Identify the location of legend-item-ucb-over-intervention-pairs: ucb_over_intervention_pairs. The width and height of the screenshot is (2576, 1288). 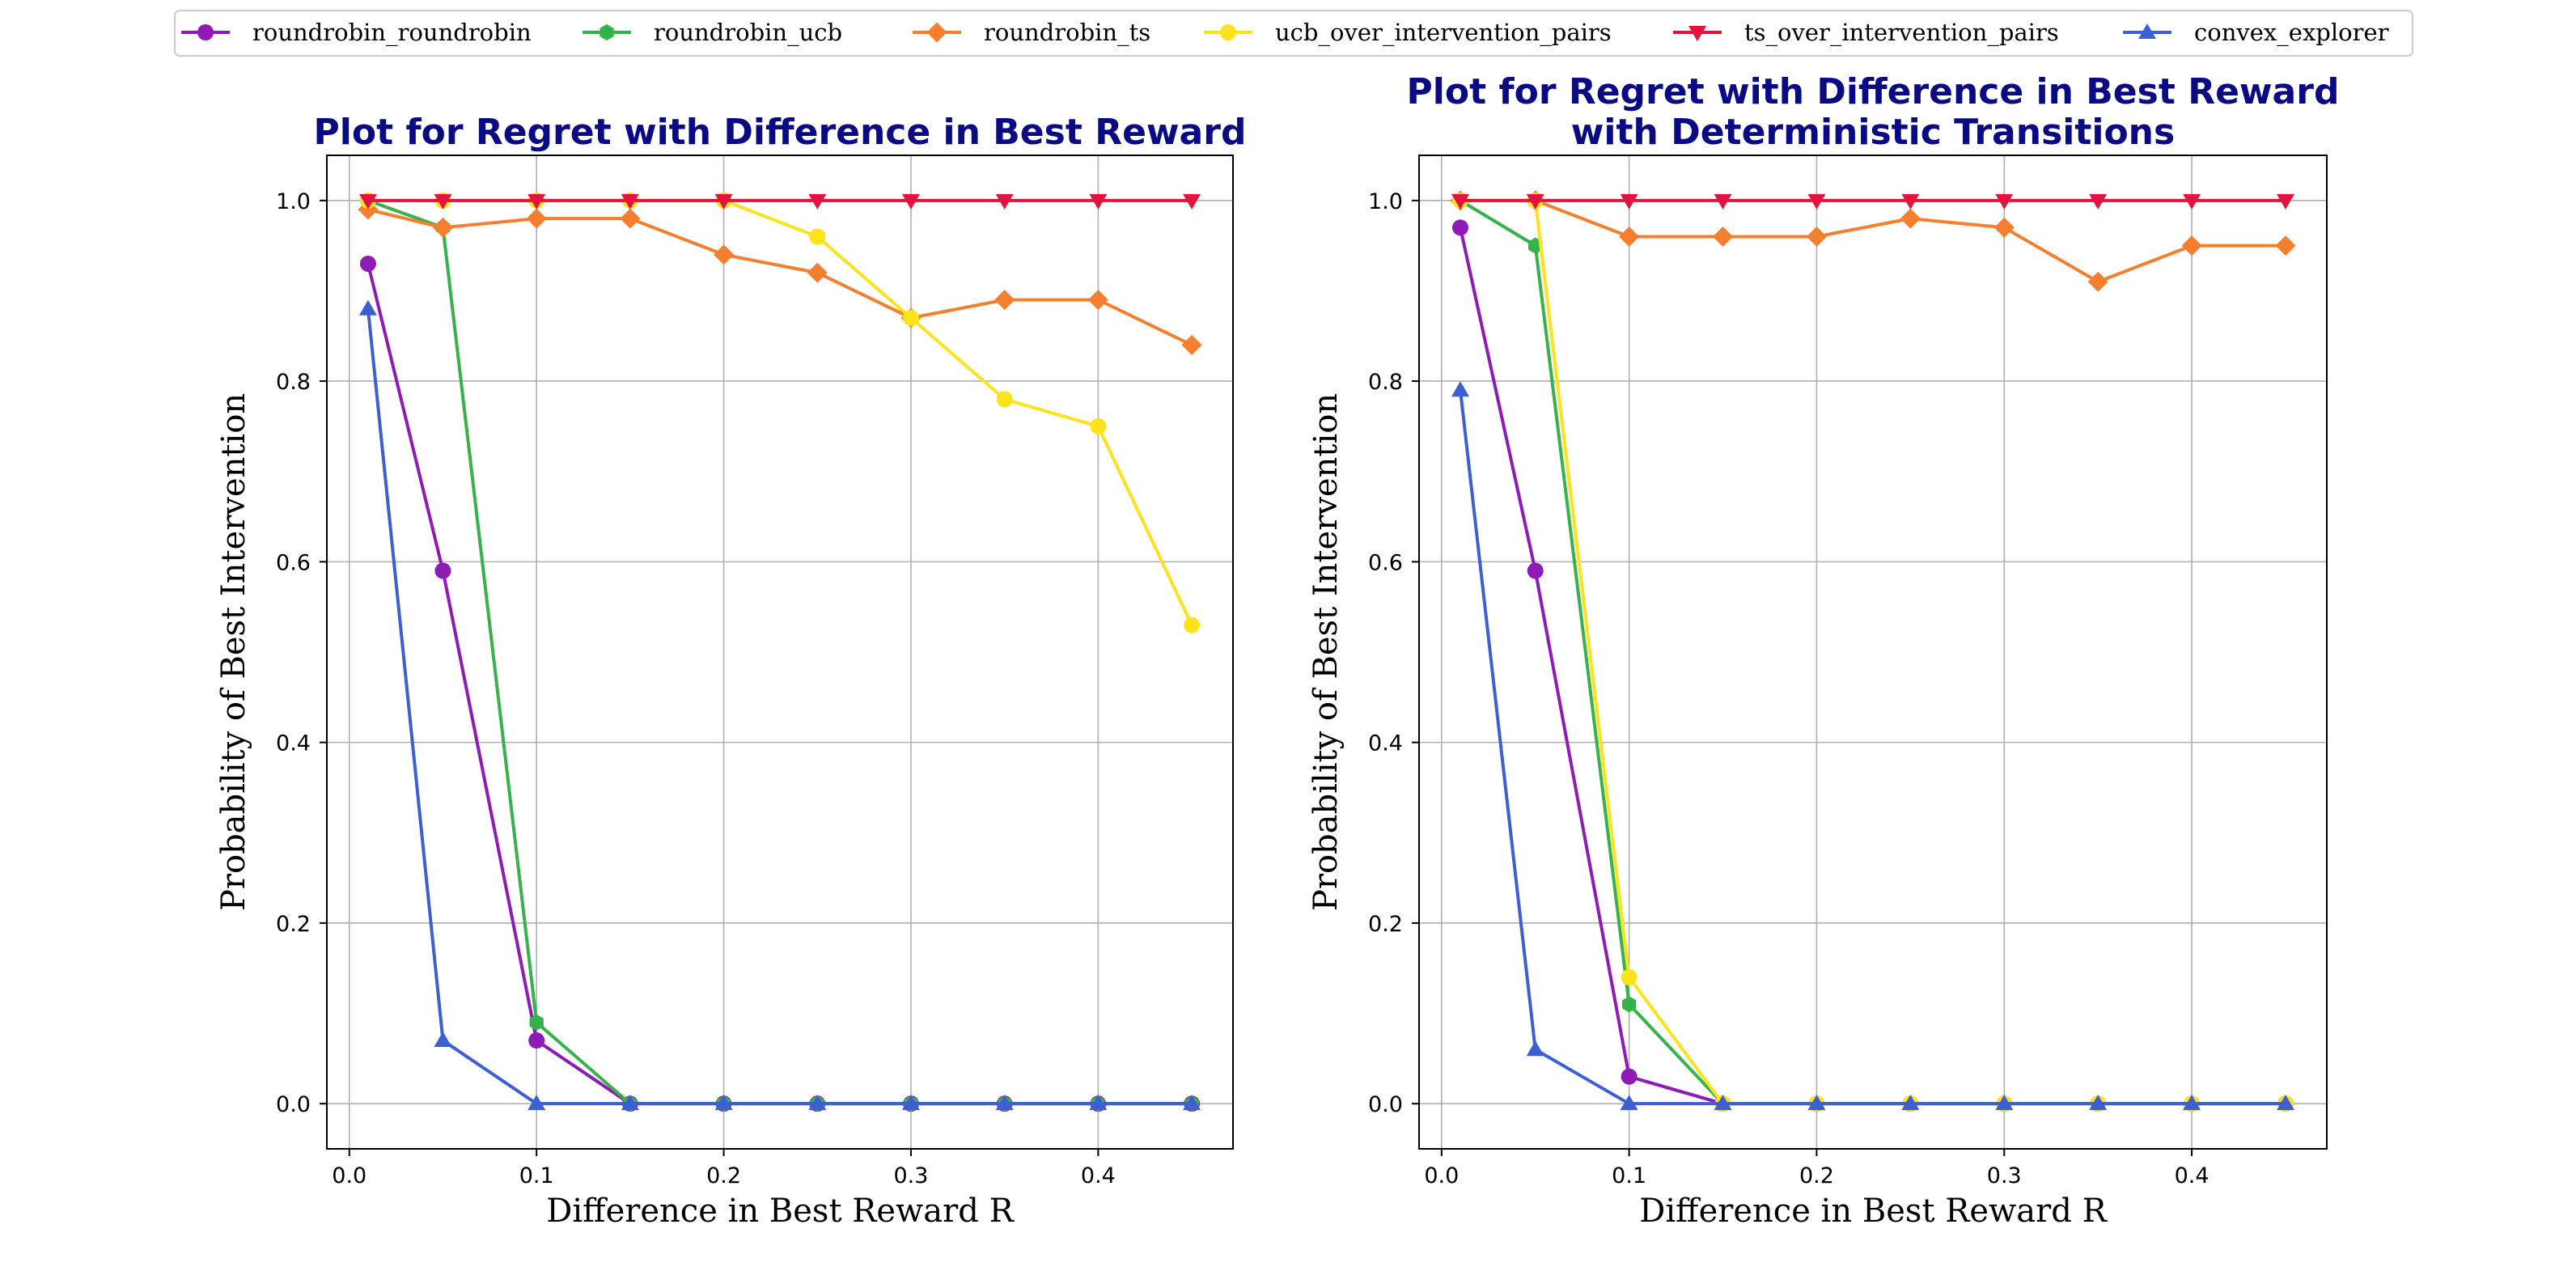
(1408, 33).